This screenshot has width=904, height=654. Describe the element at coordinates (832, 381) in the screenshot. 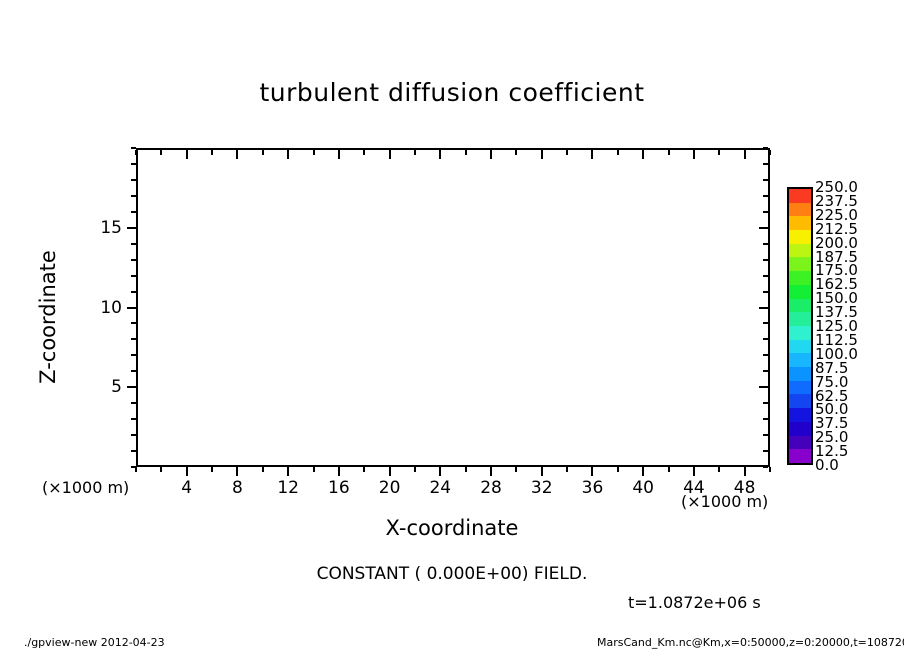

I see `colorbar-tick-label: 75.0` at that location.